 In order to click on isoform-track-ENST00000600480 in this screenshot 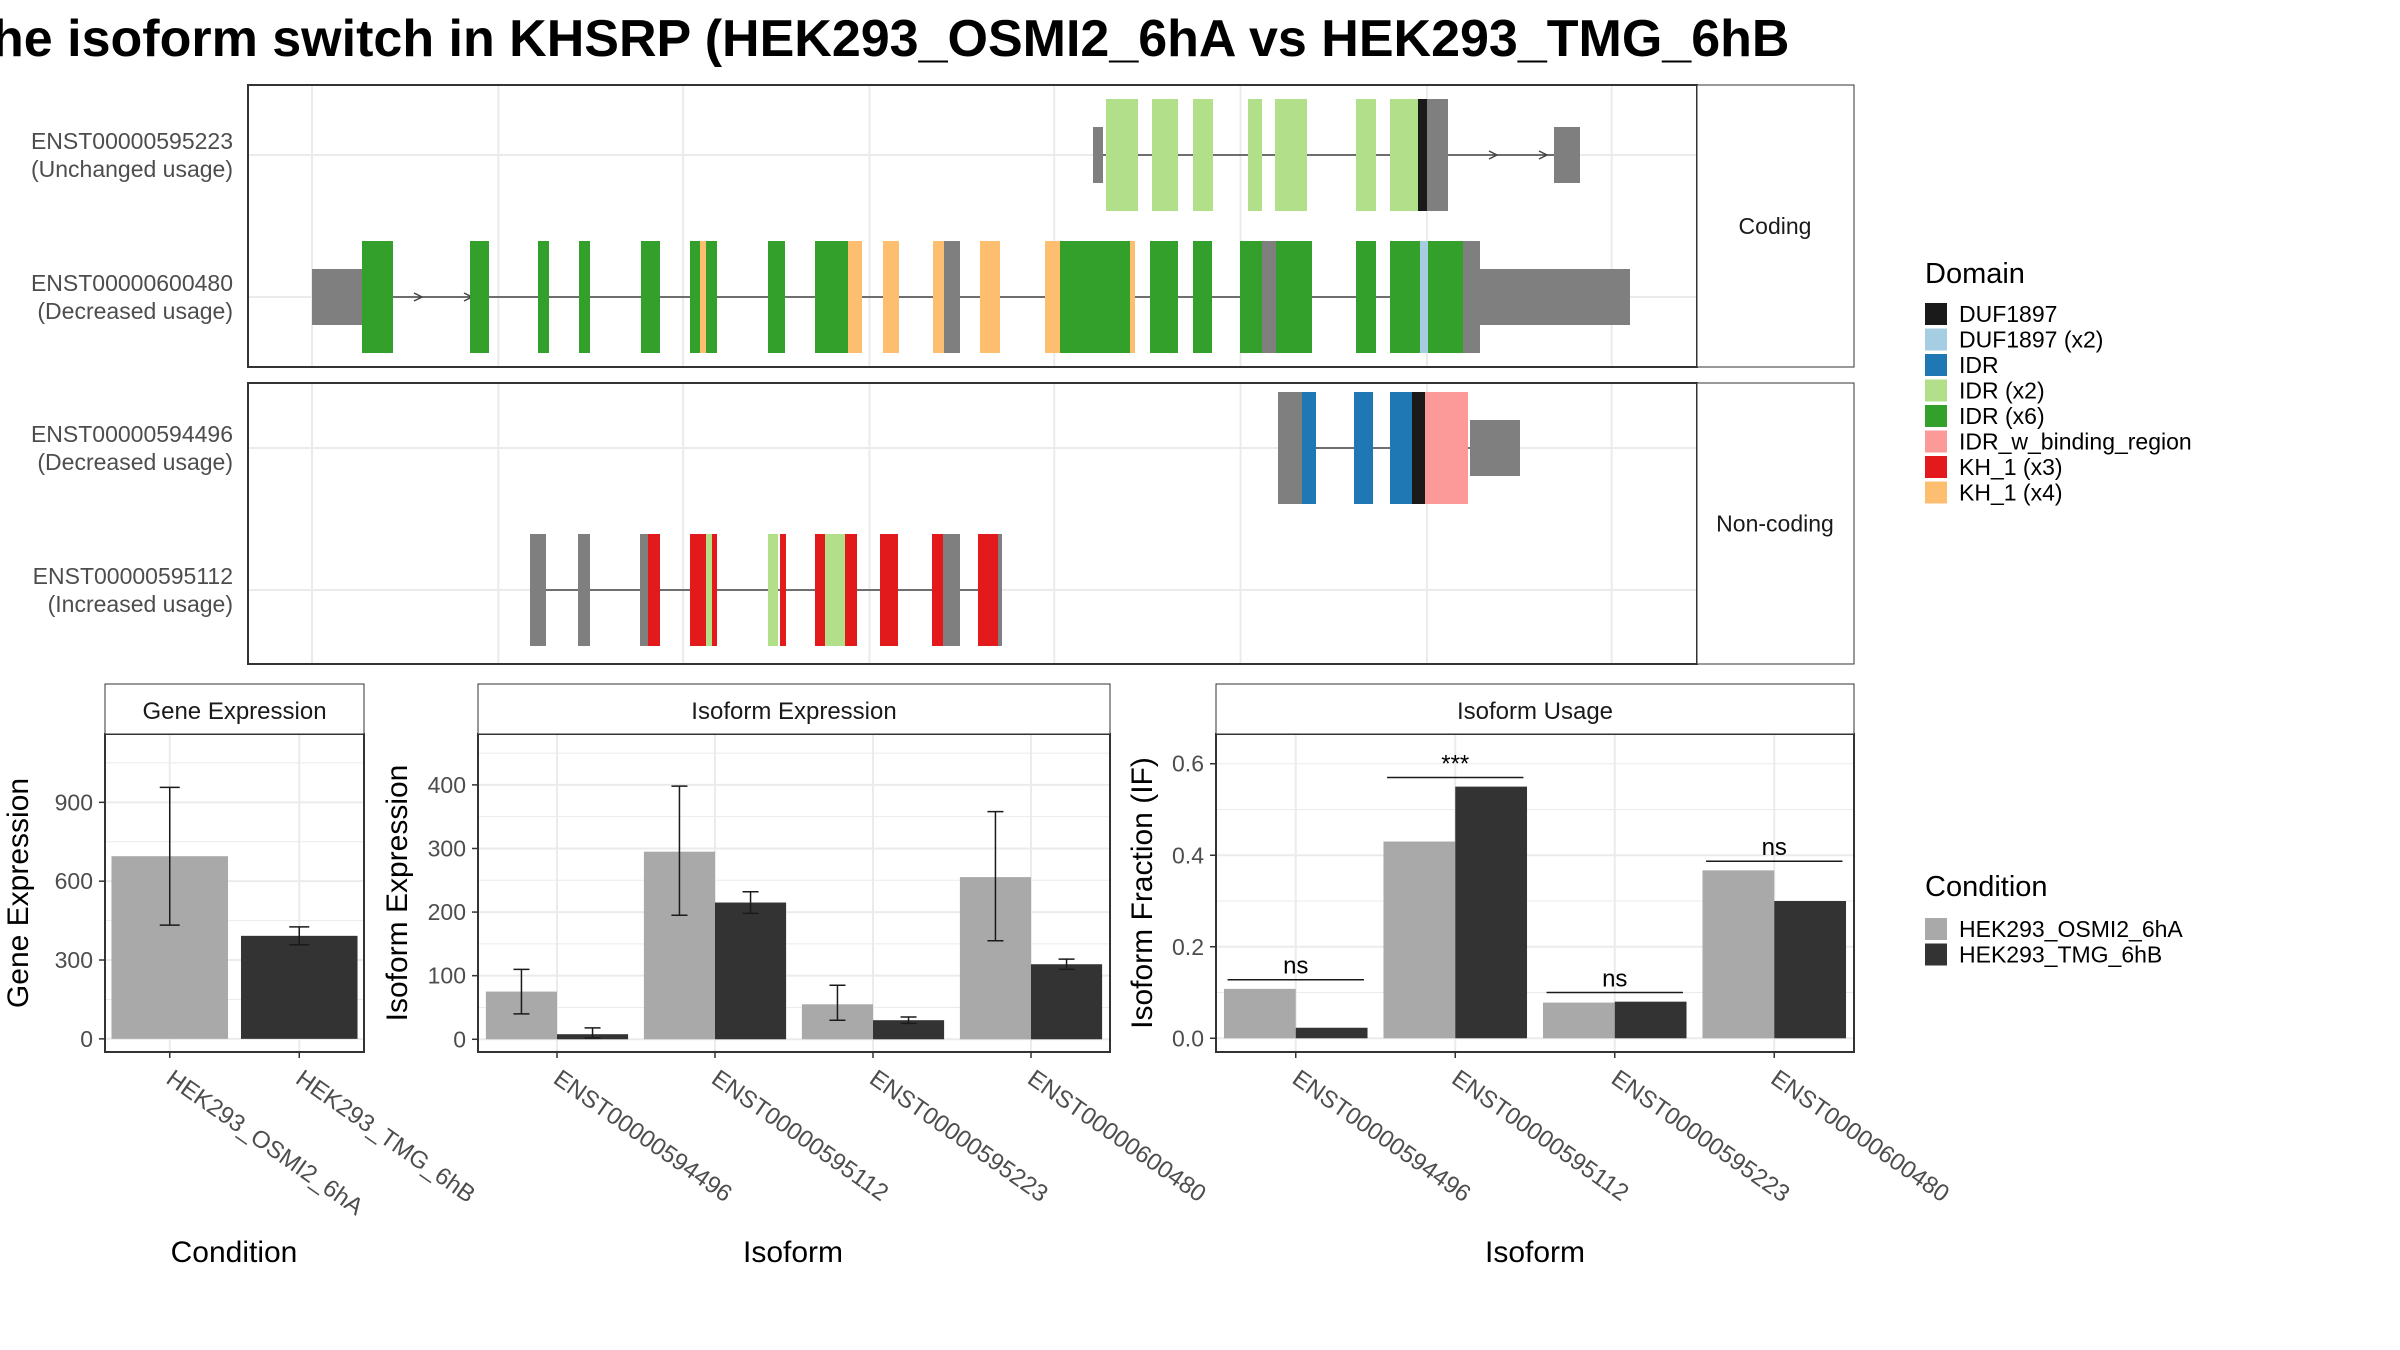, I will do `click(971, 297)`.